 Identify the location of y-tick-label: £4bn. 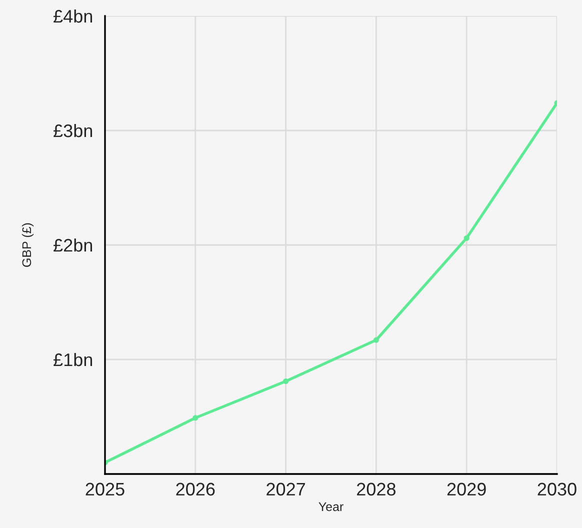
(73, 16).